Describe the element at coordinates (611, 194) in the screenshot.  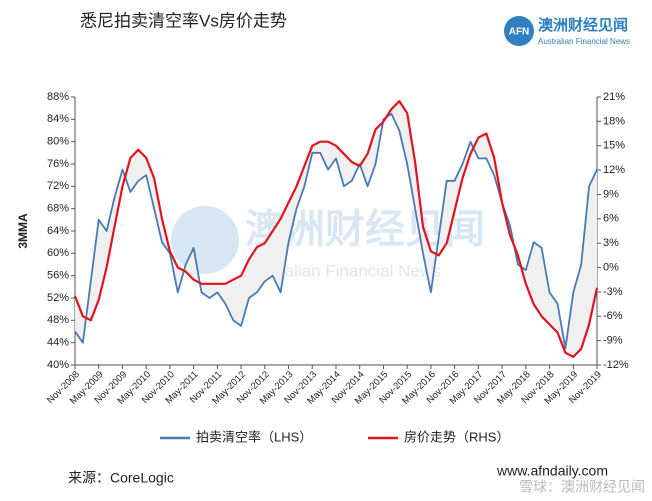
I see `y2-tick-label: 9%` at that location.